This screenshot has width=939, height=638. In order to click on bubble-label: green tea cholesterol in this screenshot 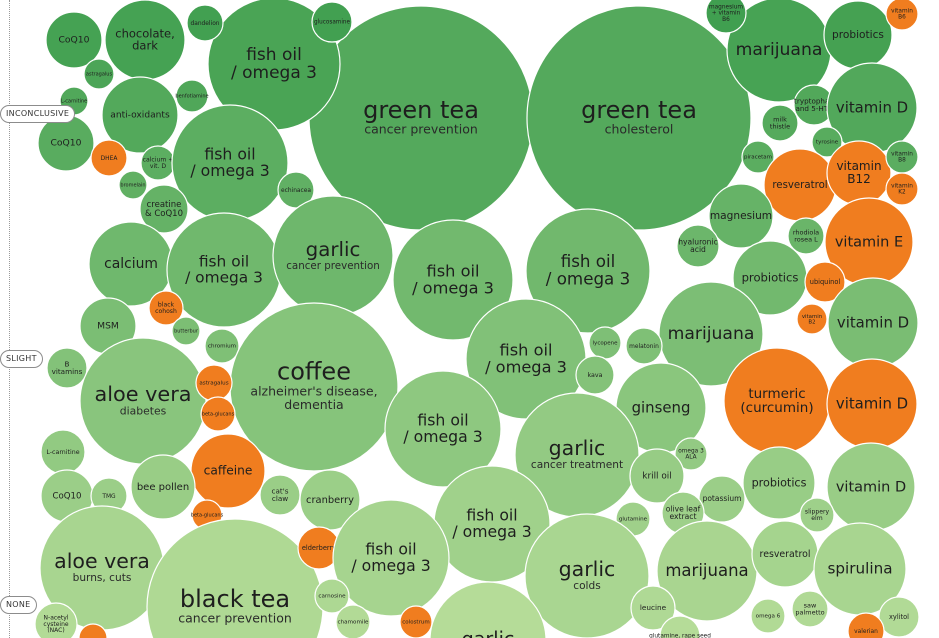, I will do `click(639, 116)`.